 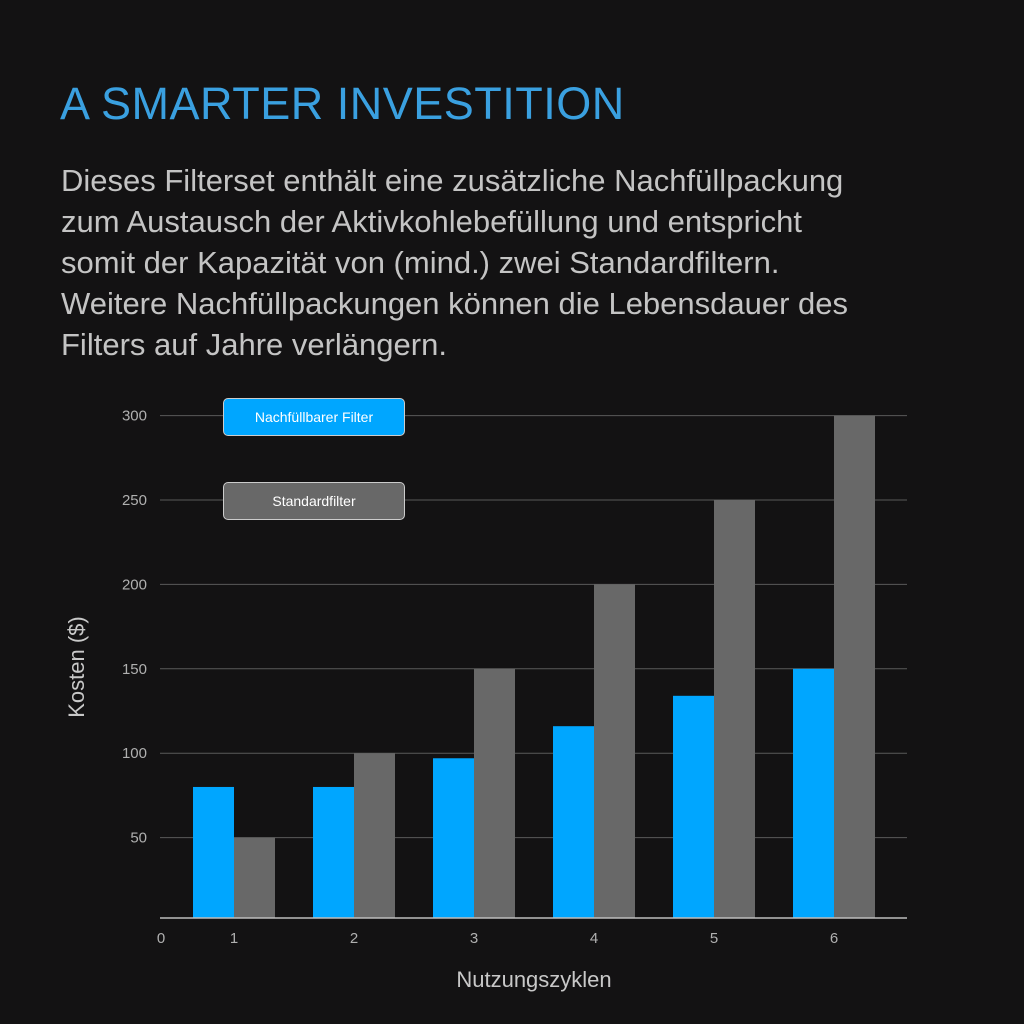 What do you see at coordinates (138, 838) in the screenshot?
I see `y-tick-label: 50` at bounding box center [138, 838].